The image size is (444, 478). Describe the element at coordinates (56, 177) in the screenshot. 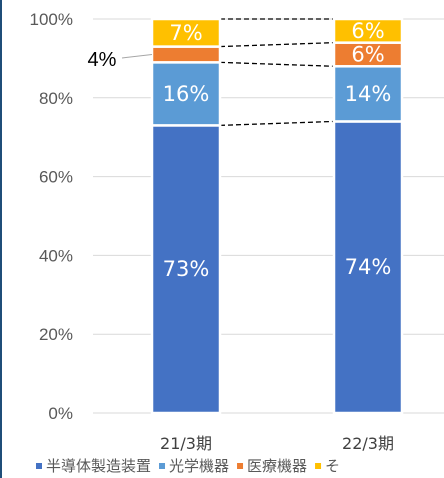

I see `y-tick-label: 60%` at that location.